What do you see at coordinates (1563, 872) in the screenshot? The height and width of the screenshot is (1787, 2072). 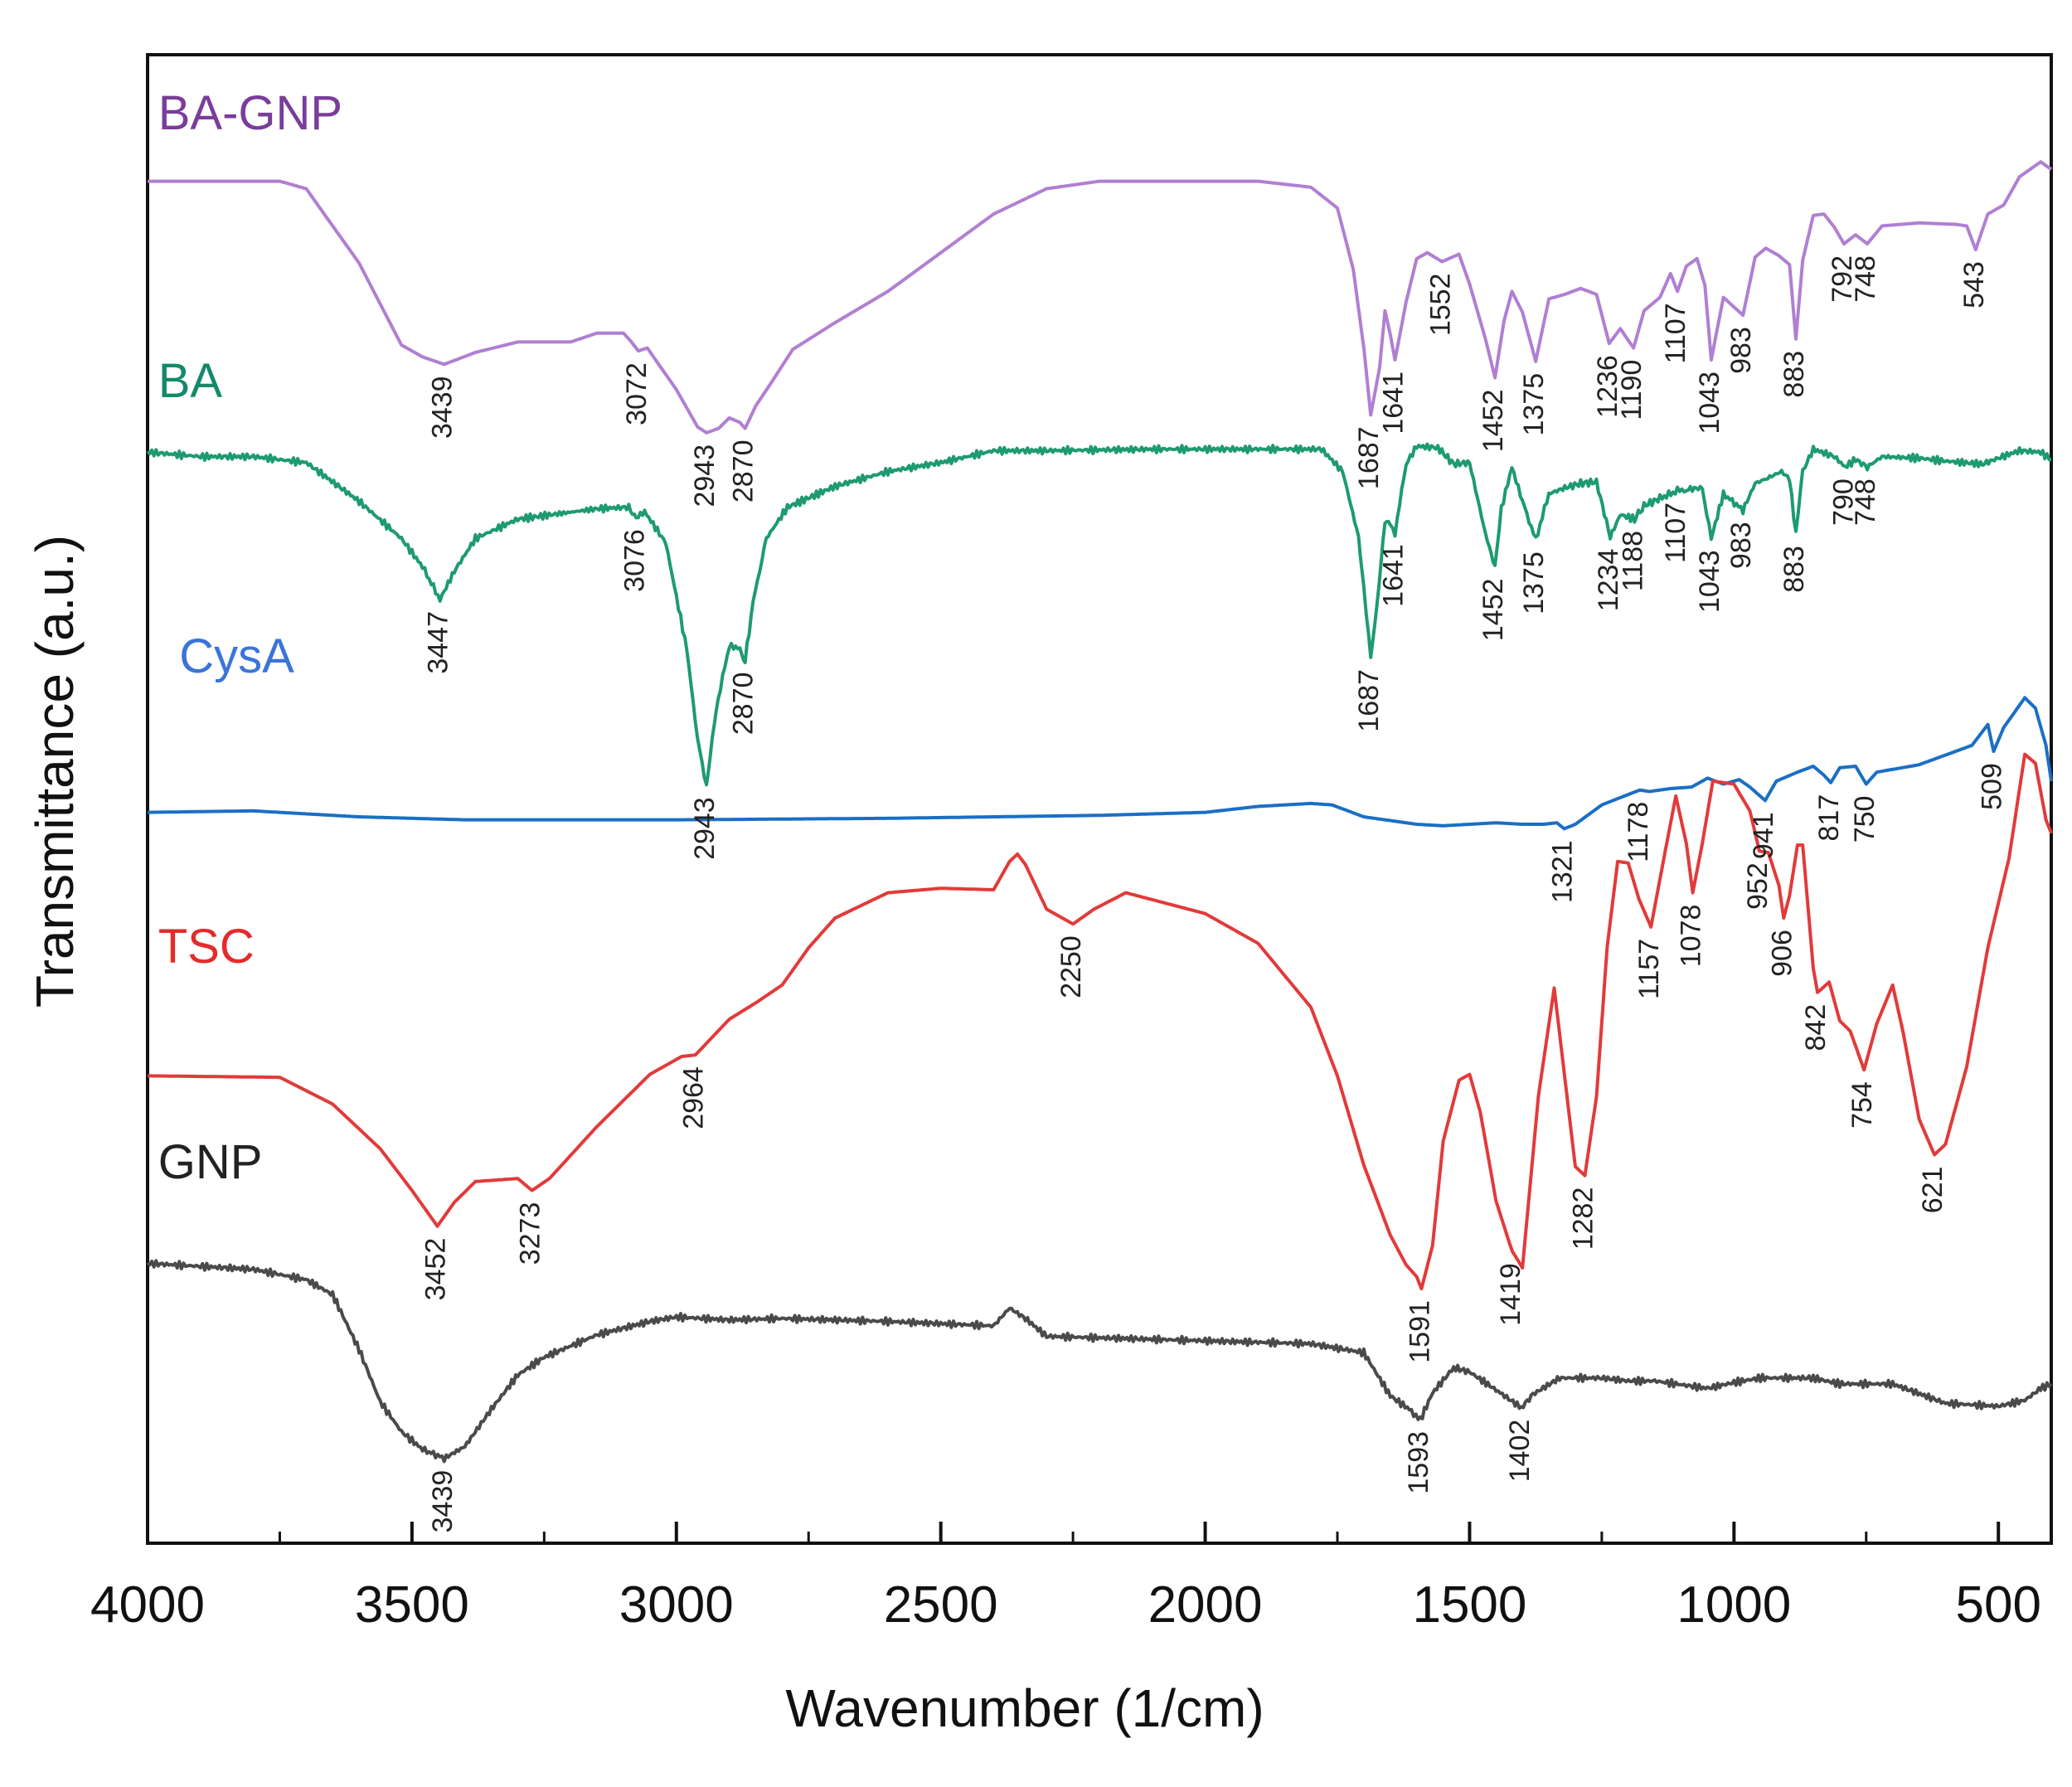 I see `peak-label-cysa: 1321` at bounding box center [1563, 872].